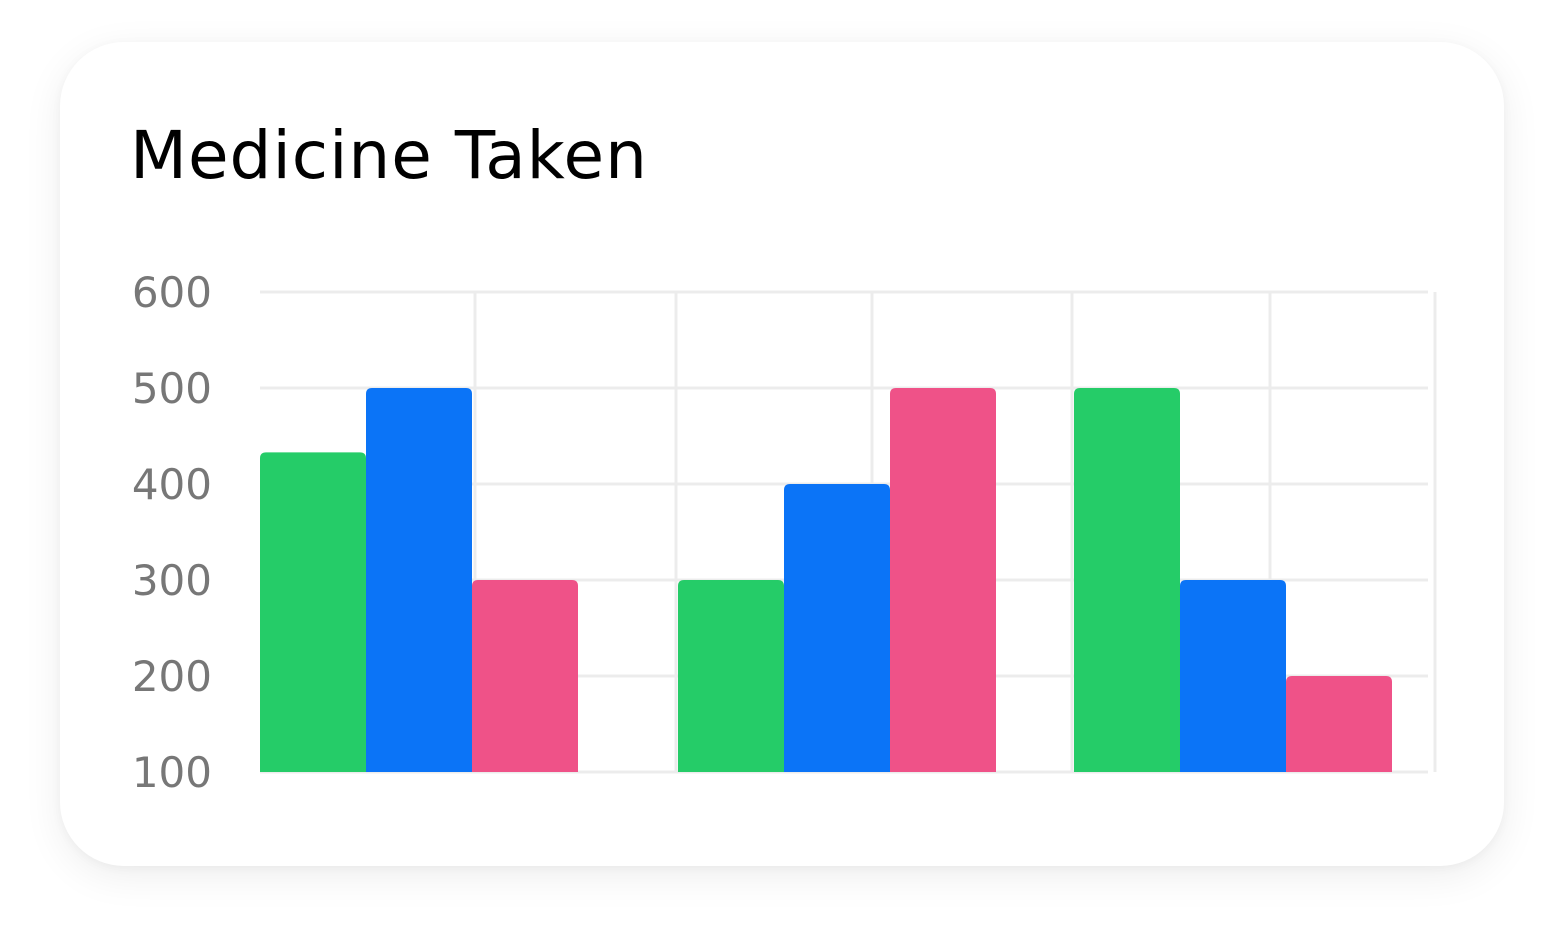 This screenshot has width=1564, height=941. I want to click on y-tick-label: 200, so click(172, 676).